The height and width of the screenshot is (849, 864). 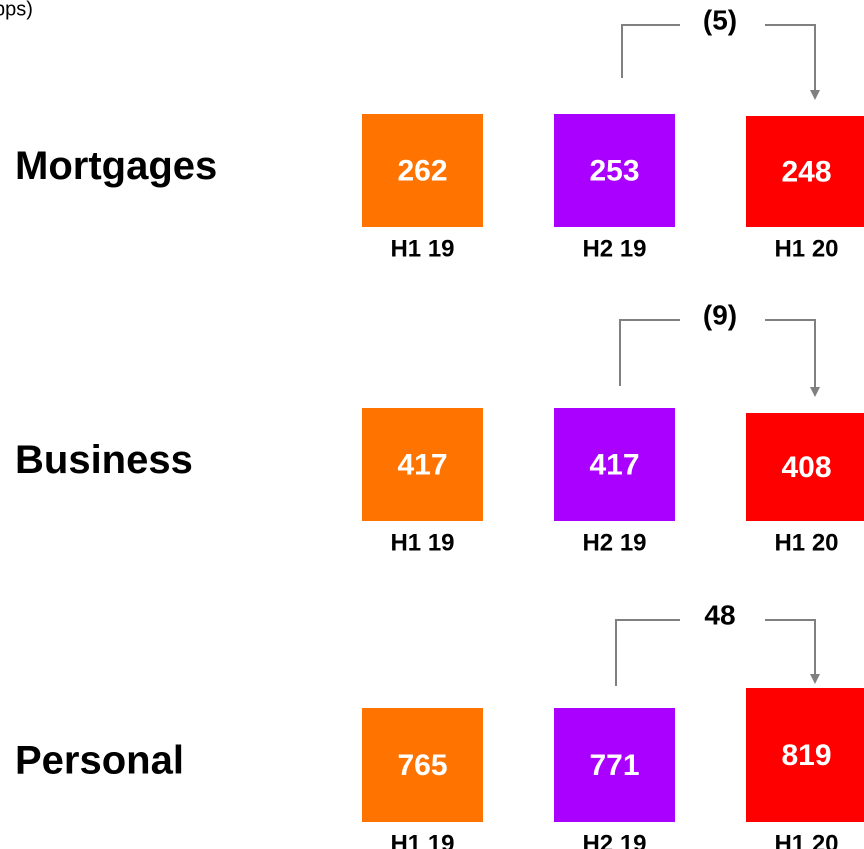 What do you see at coordinates (116, 166) in the screenshot?
I see `row-label: Mortgages` at bounding box center [116, 166].